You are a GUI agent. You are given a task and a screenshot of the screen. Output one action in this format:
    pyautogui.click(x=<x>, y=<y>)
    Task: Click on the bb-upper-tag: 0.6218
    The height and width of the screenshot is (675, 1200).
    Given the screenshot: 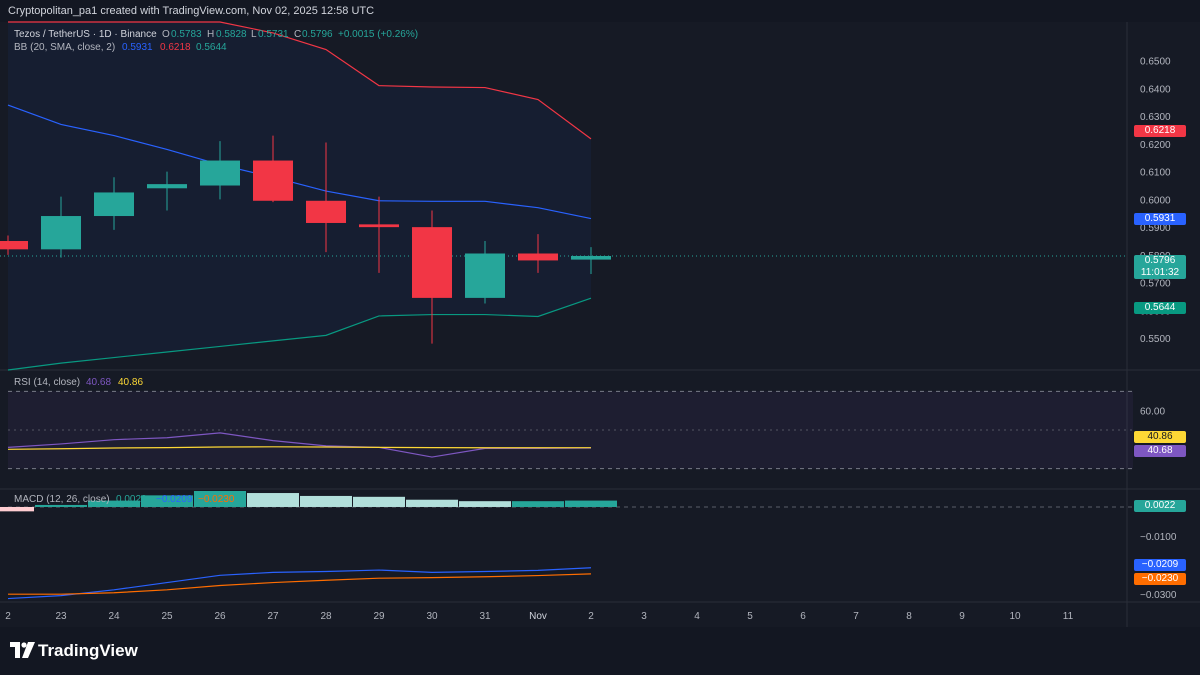 What is the action you would take?
    pyautogui.click(x=1160, y=131)
    